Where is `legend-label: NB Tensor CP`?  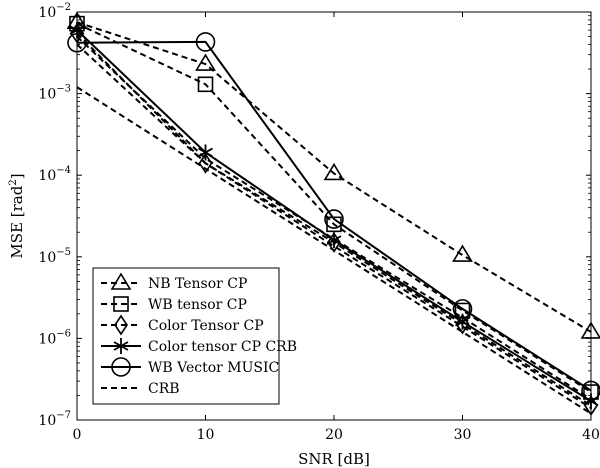
legend-label: NB Tensor CP is located at coordinates (197, 284).